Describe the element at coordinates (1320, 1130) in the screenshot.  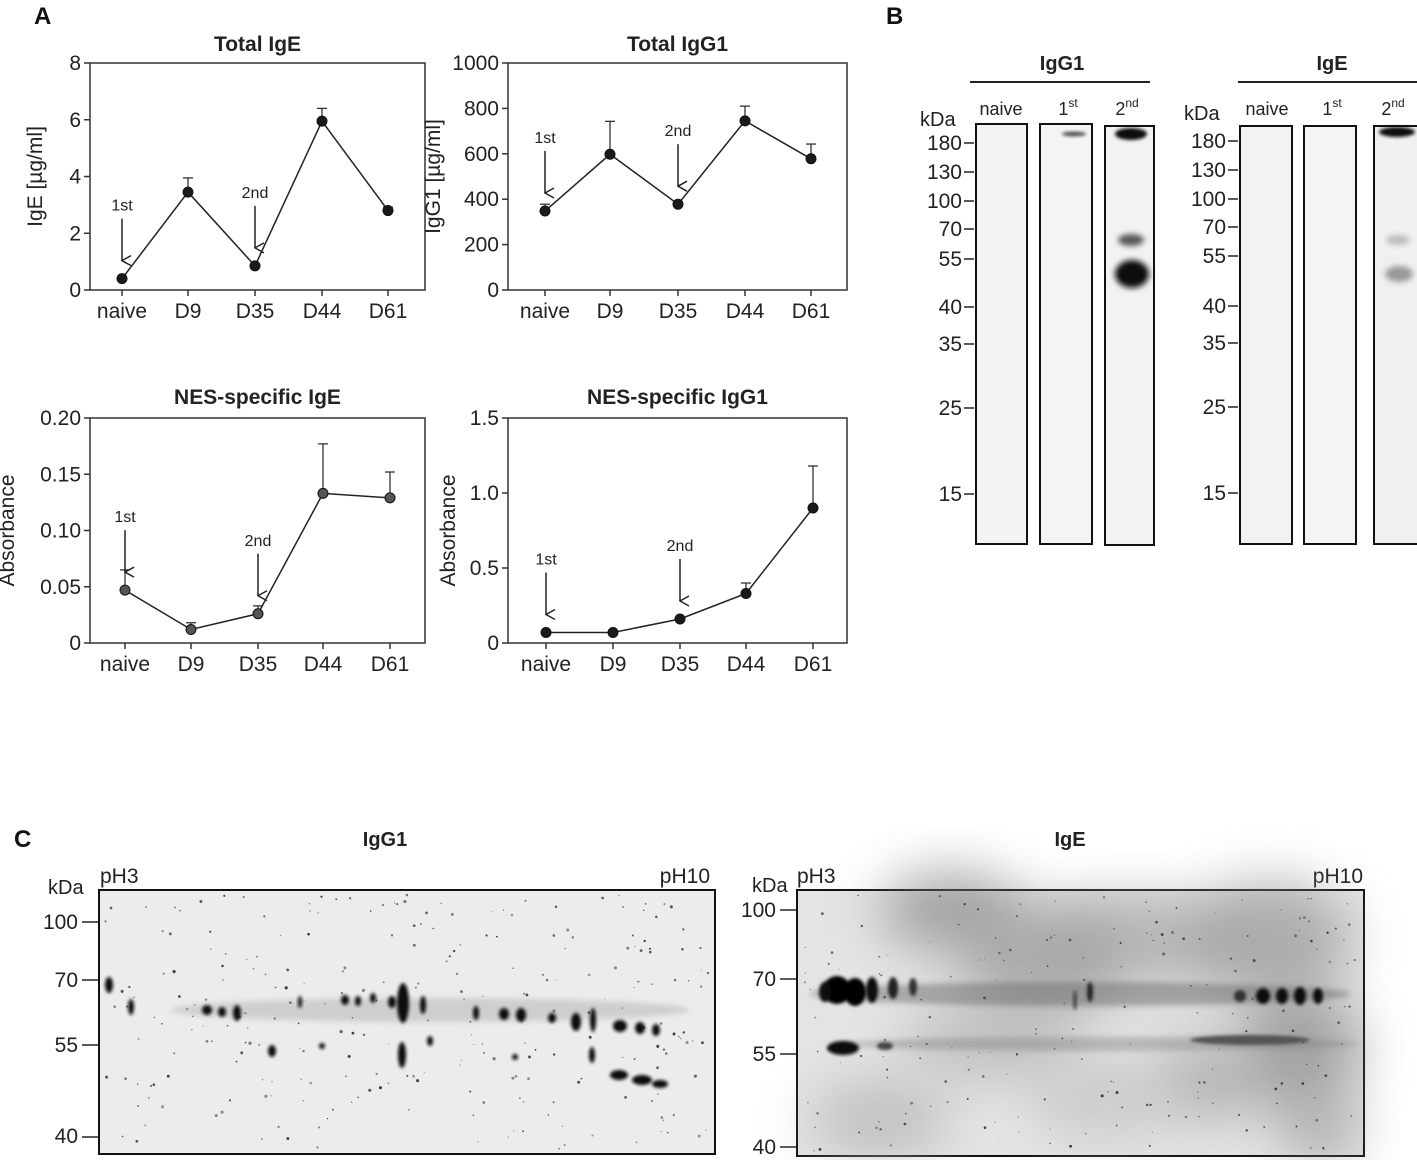
I see `background-smear` at that location.